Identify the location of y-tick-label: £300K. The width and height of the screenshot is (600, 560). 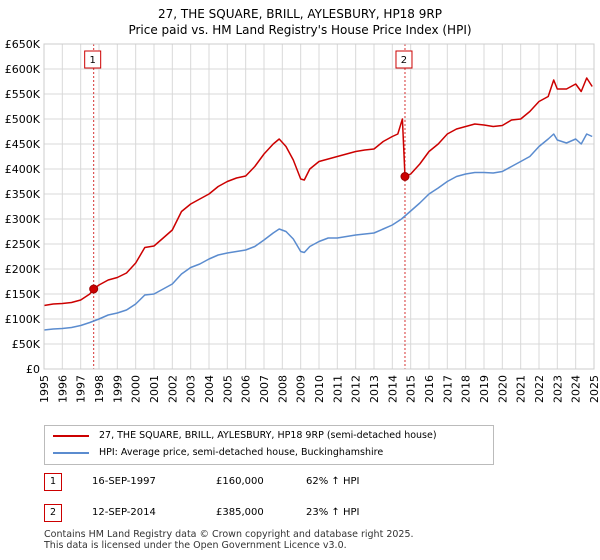
(23, 219).